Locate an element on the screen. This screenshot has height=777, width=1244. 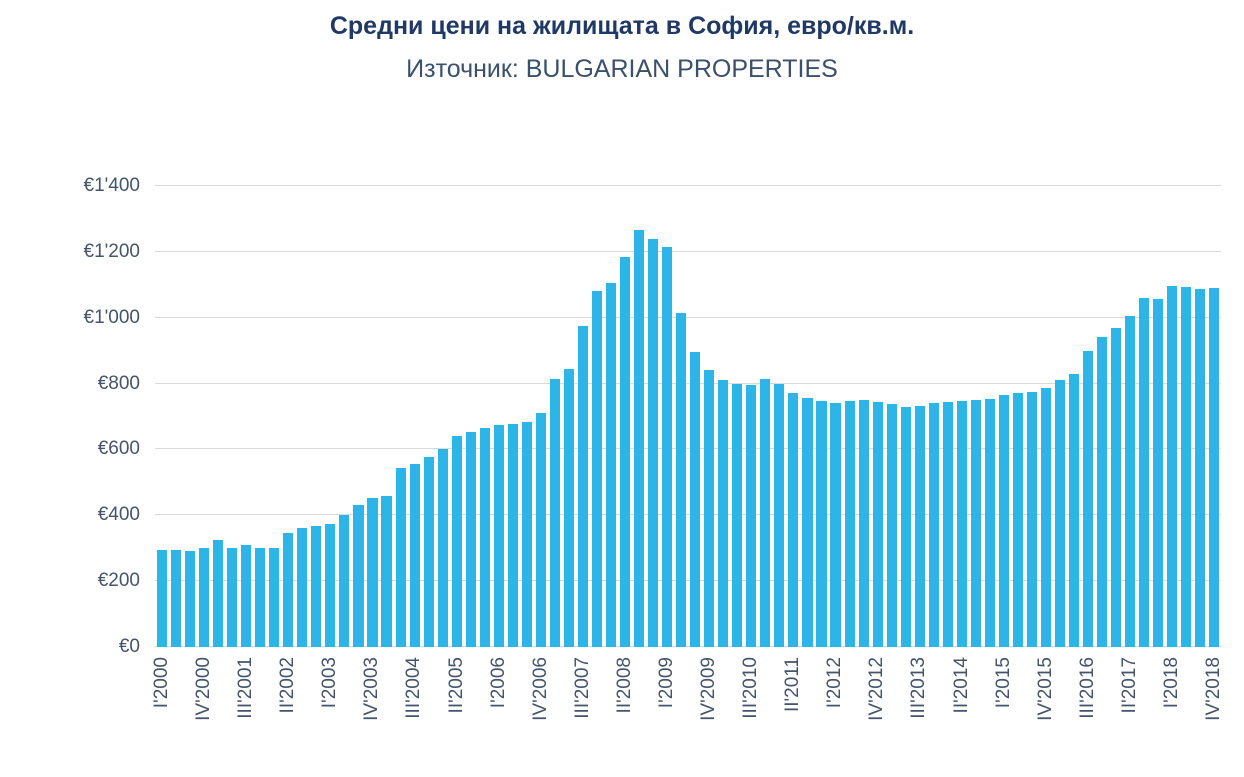
y-axis-label: €1'400 is located at coordinates (111, 185).